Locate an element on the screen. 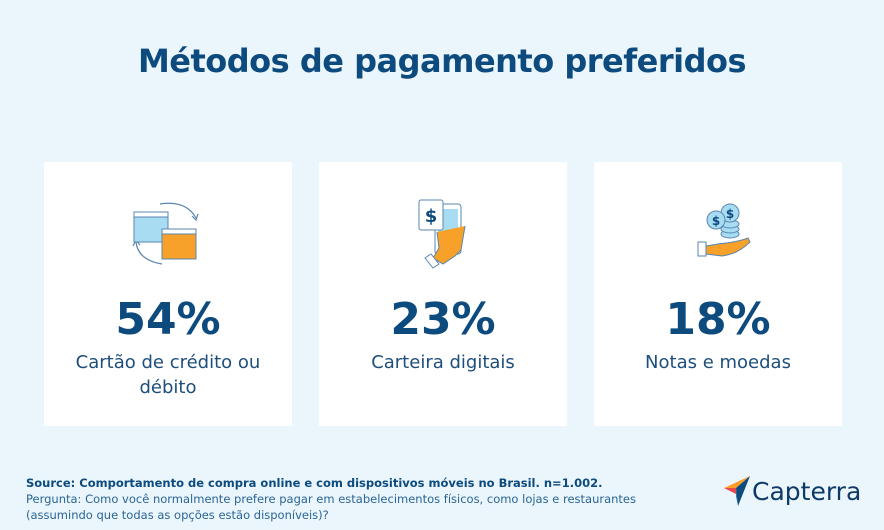  browser-windows-sync-icon is located at coordinates (165, 233).